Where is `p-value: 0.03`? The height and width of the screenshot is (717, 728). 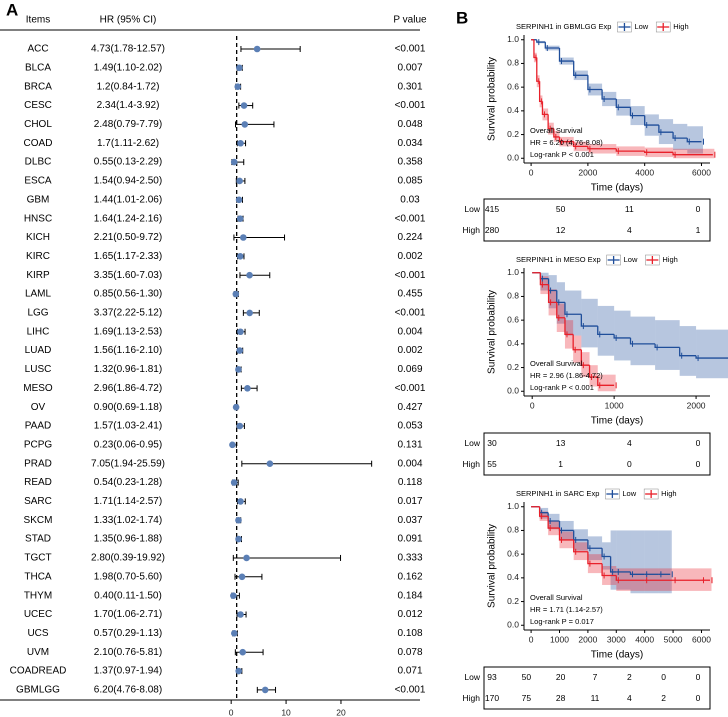
p-value: 0.03 is located at coordinates (410, 199).